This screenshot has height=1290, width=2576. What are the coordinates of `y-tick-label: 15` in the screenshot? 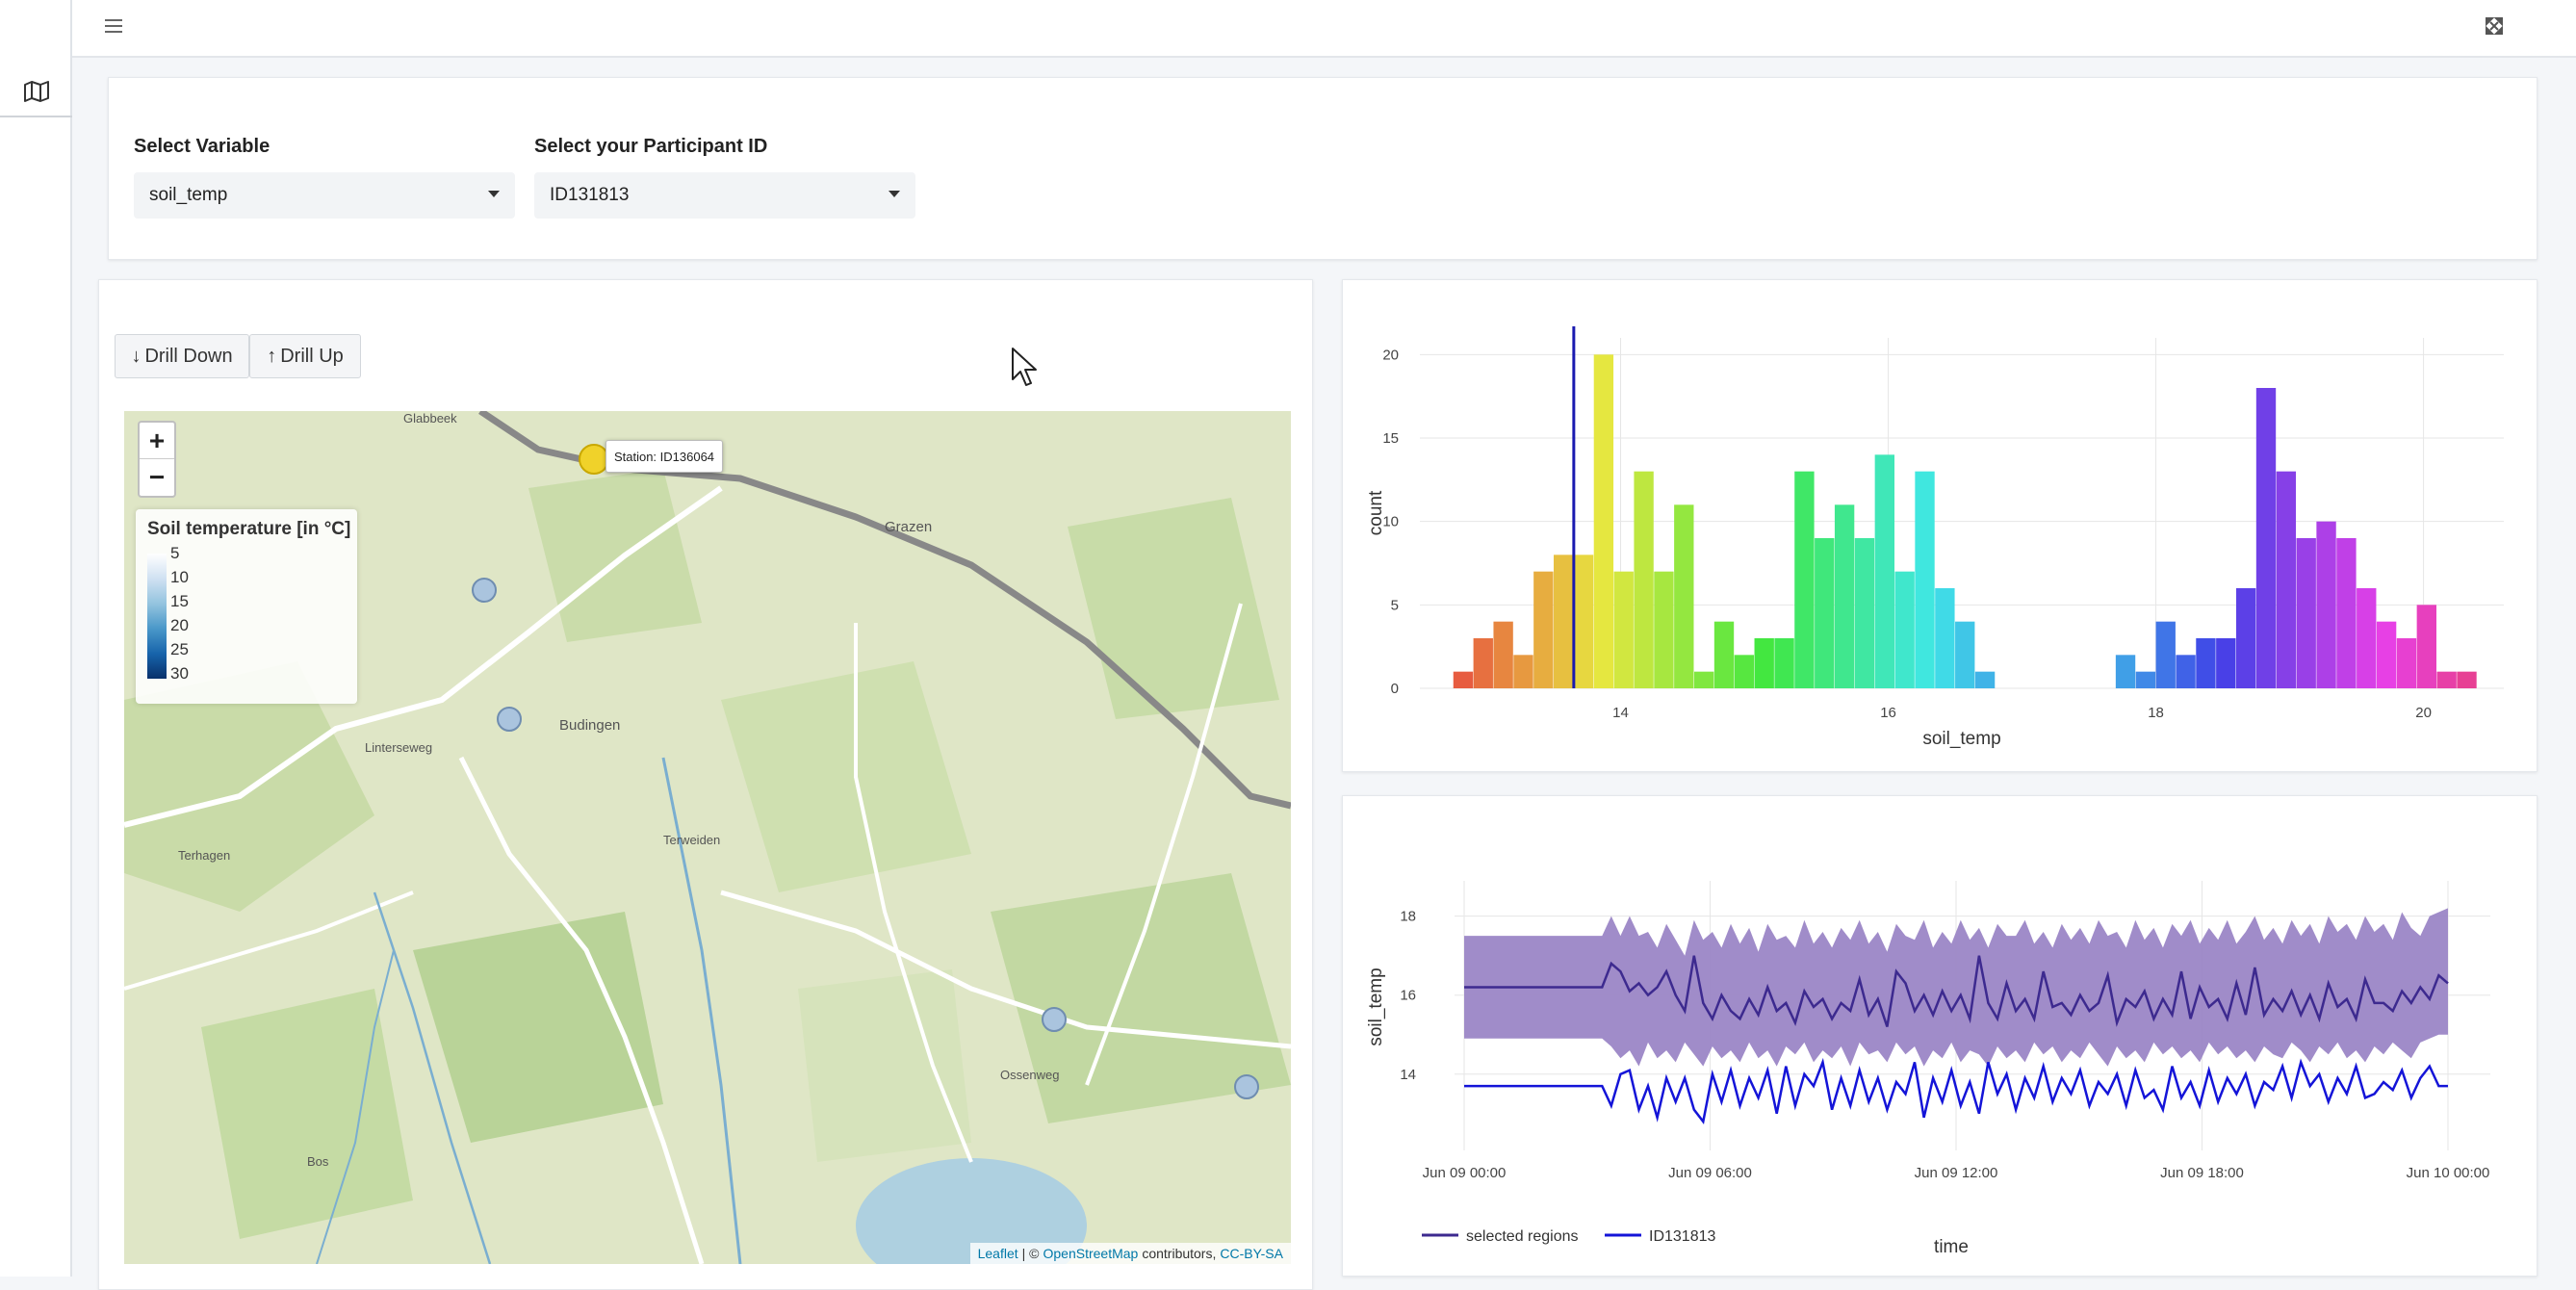 It's located at (1391, 439).